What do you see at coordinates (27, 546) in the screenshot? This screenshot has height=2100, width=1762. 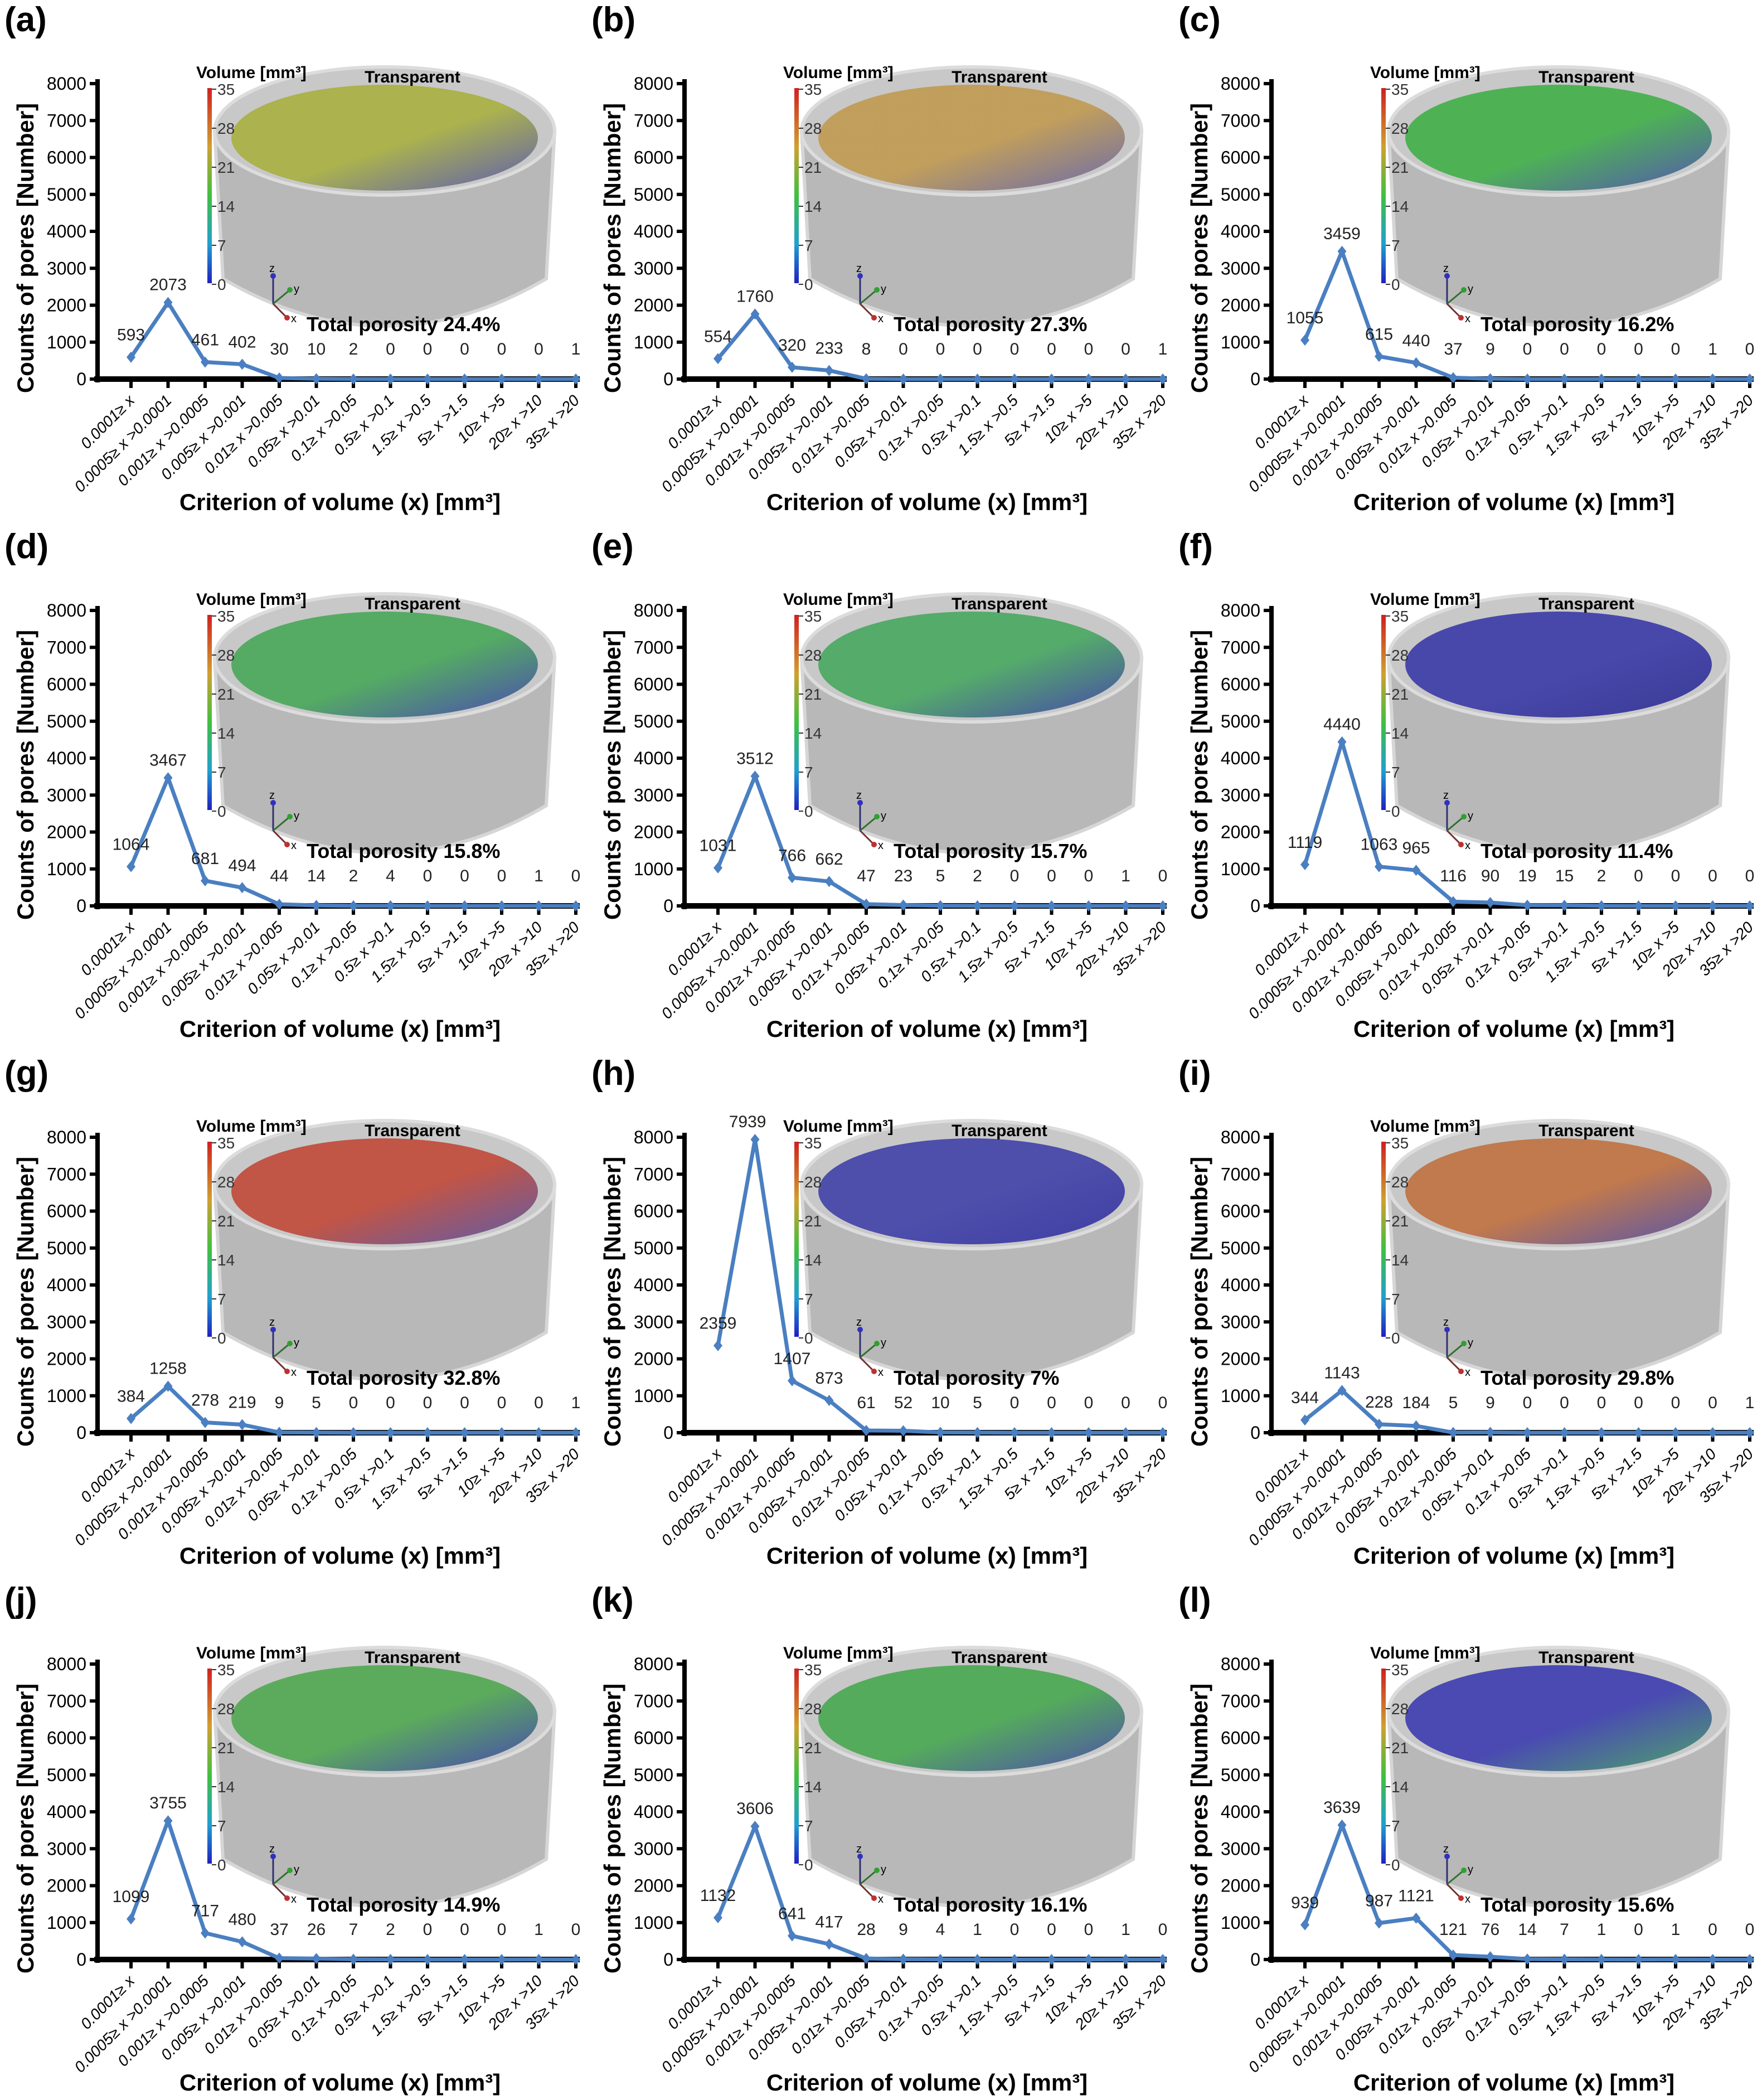 I see `panel-label: (d)` at bounding box center [27, 546].